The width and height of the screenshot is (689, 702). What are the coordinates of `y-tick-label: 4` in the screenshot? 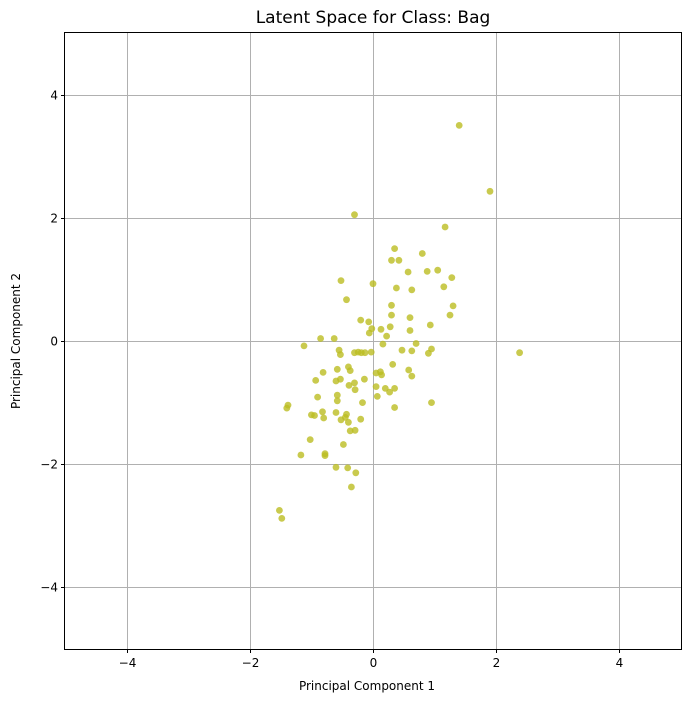 It's located at (54, 96).